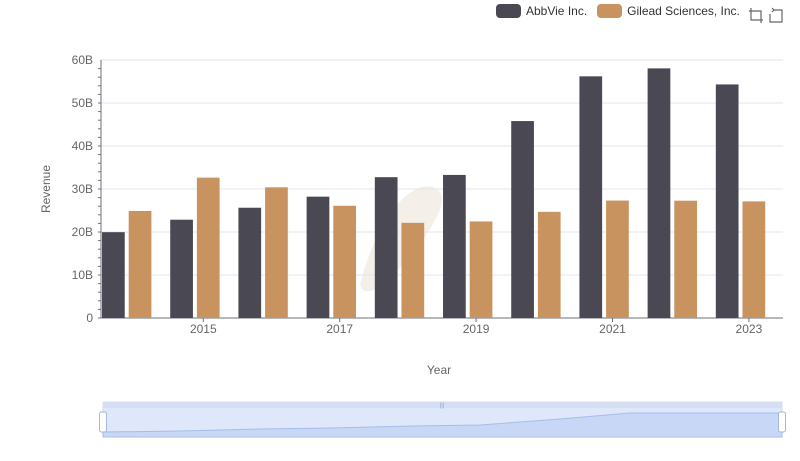 The height and width of the screenshot is (461, 800). What do you see at coordinates (203, 329) in the screenshot?
I see `x-tick-label: 2015` at bounding box center [203, 329].